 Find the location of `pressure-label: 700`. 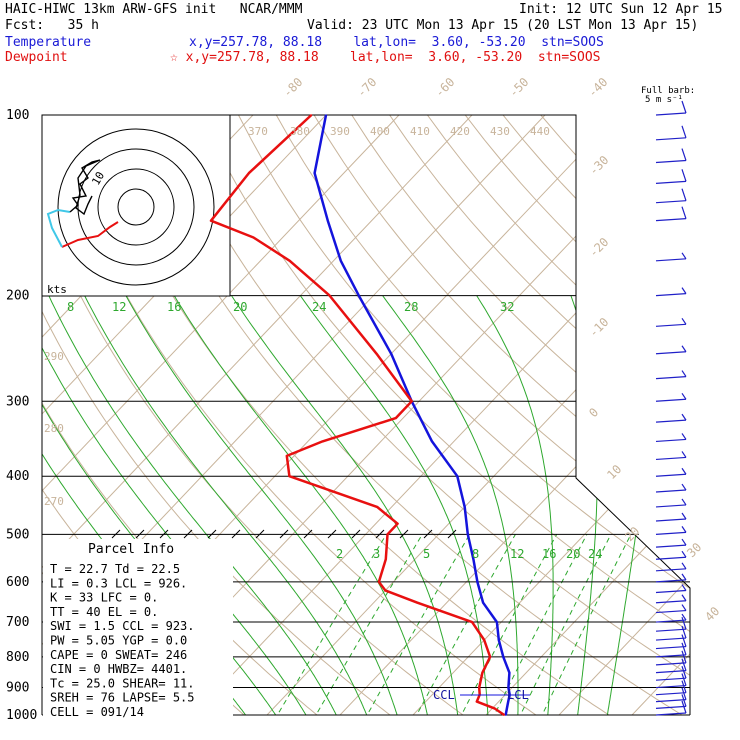

pressure-label: 700 is located at coordinates (17, 622).